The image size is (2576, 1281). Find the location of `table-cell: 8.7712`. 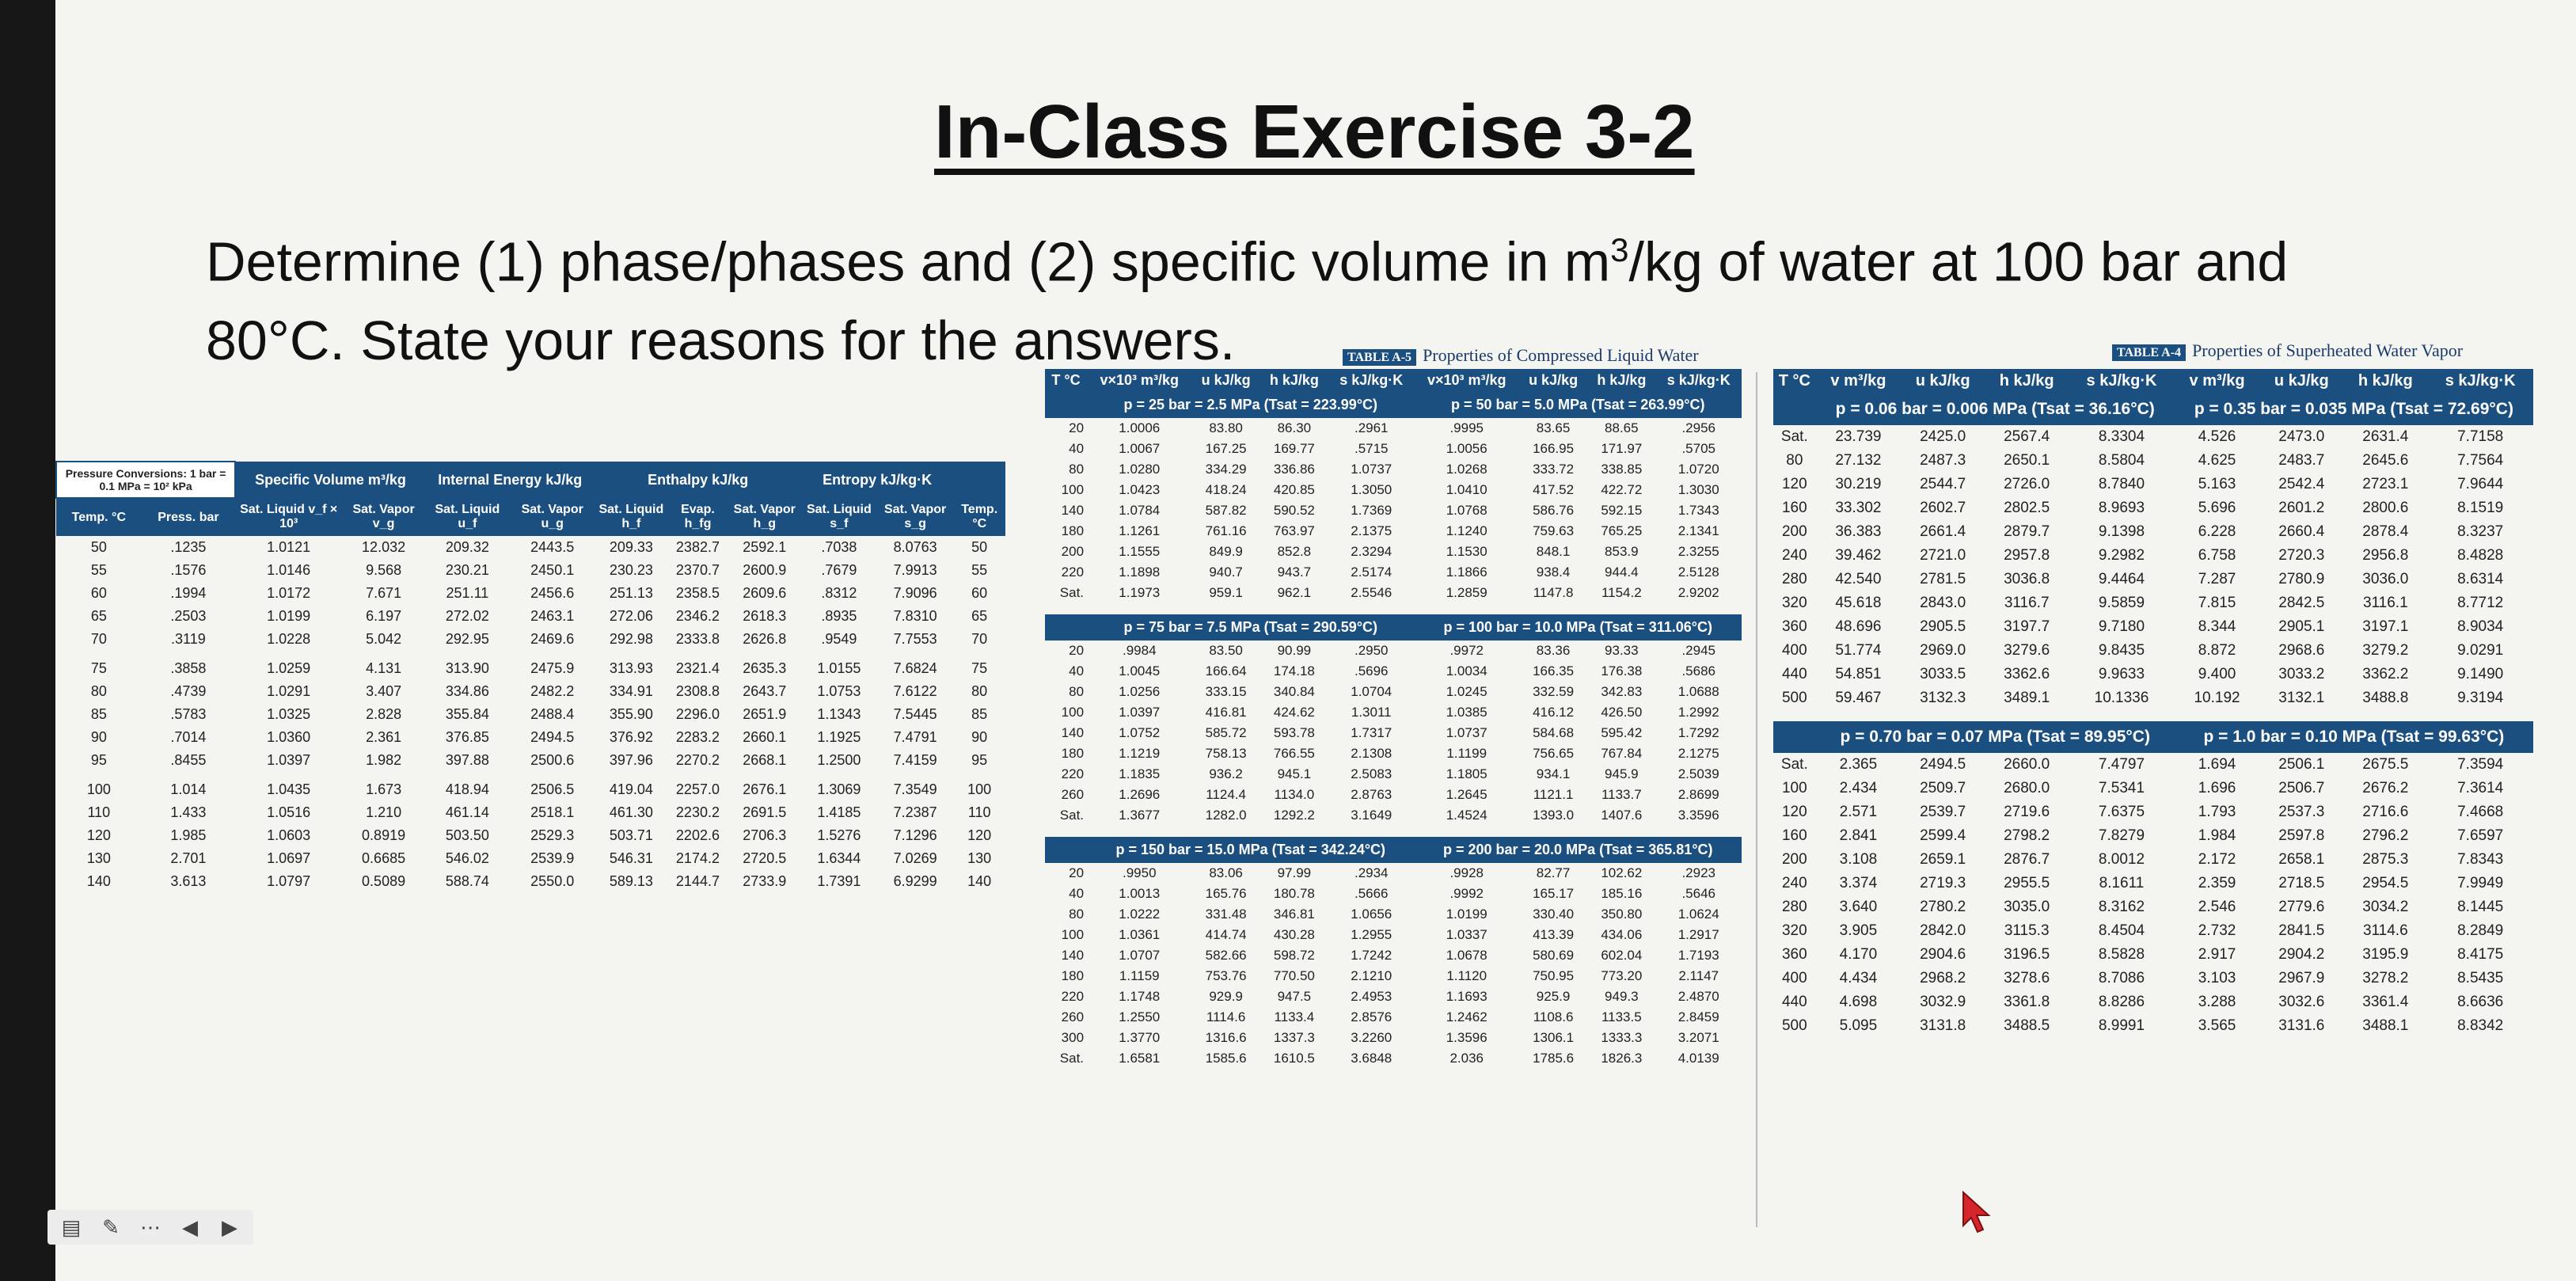

table-cell: 8.7712 is located at coordinates (2480, 603).